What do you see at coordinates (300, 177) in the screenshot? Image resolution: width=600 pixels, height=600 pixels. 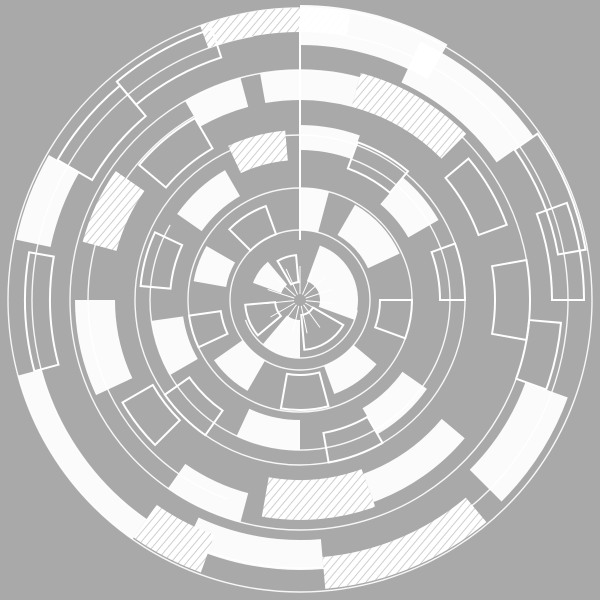 I see `tick-marks` at bounding box center [300, 177].